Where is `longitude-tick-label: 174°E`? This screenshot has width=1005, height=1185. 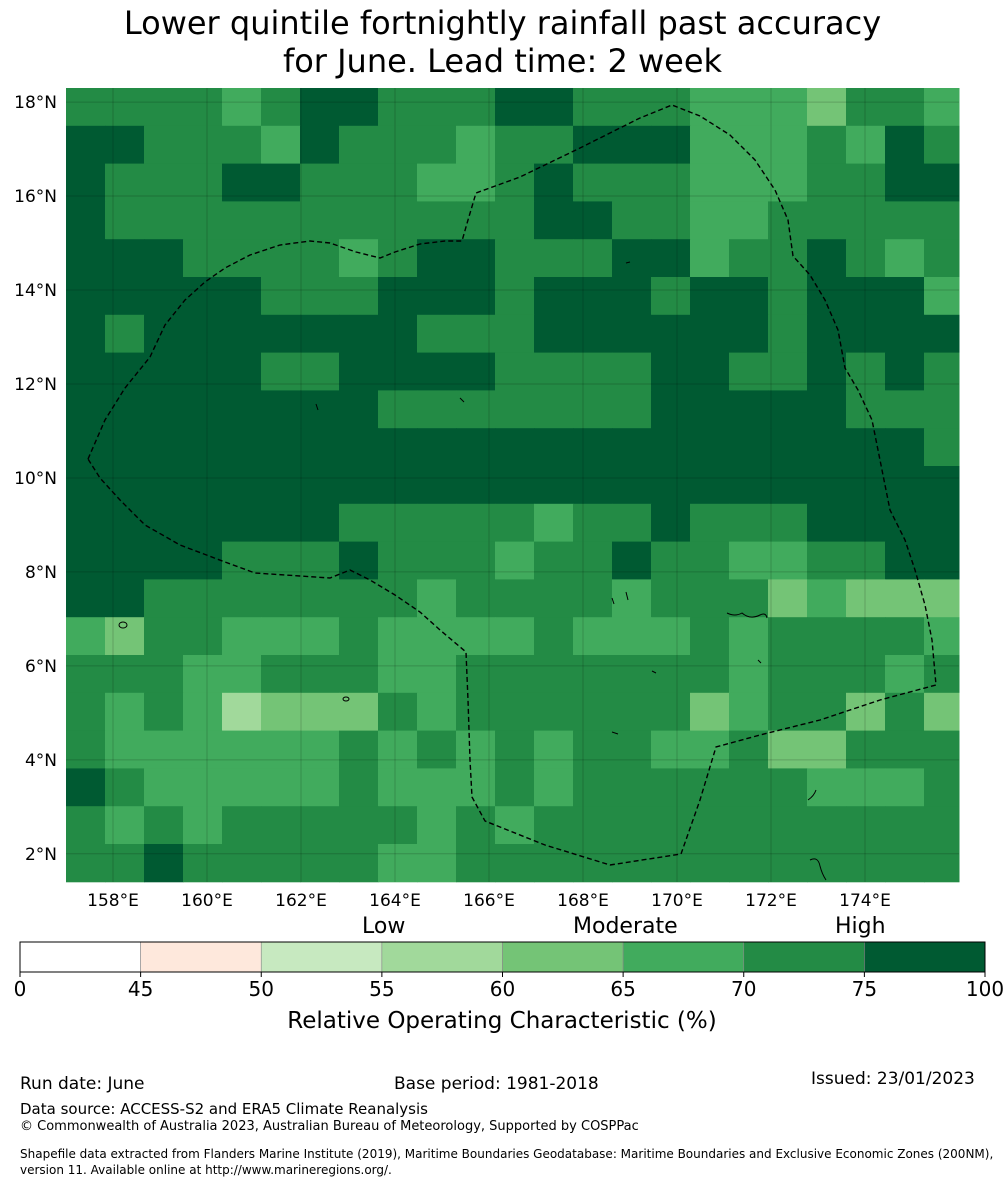 longitude-tick-label: 174°E is located at coordinates (865, 901).